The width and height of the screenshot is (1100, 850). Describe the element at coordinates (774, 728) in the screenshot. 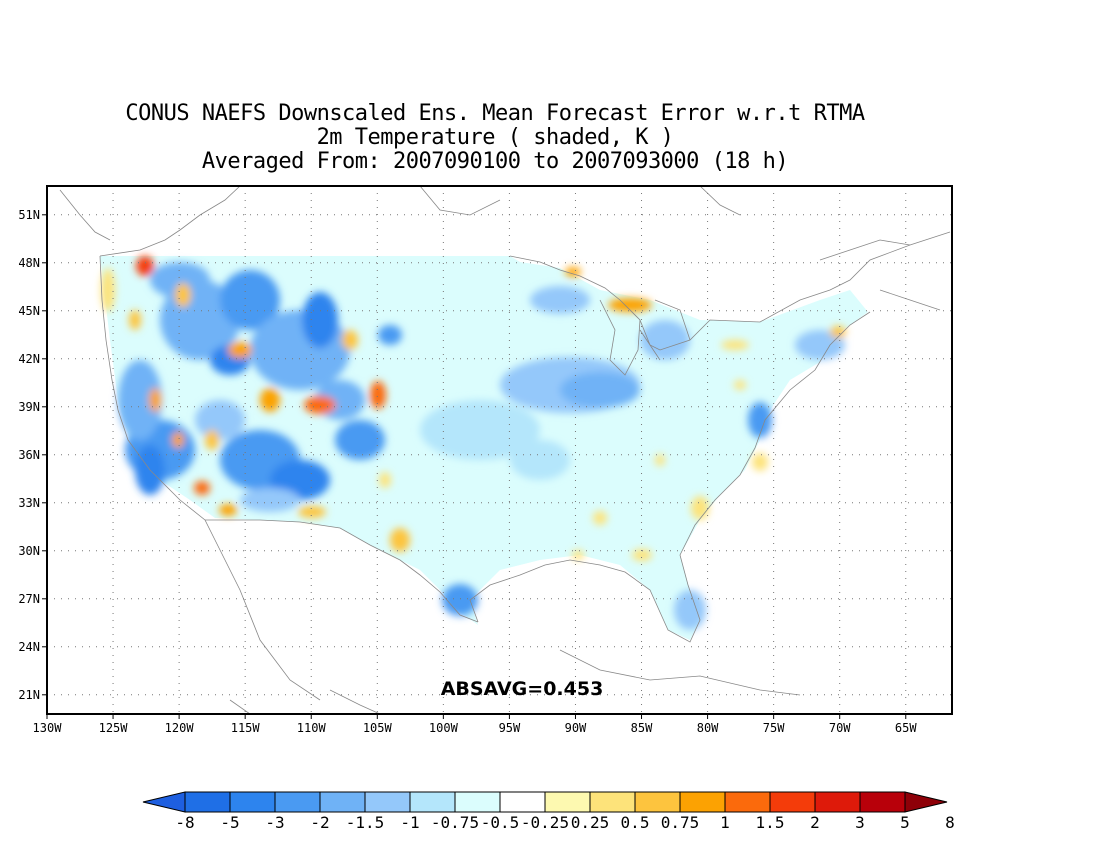

I see `lon-label: 75W` at that location.